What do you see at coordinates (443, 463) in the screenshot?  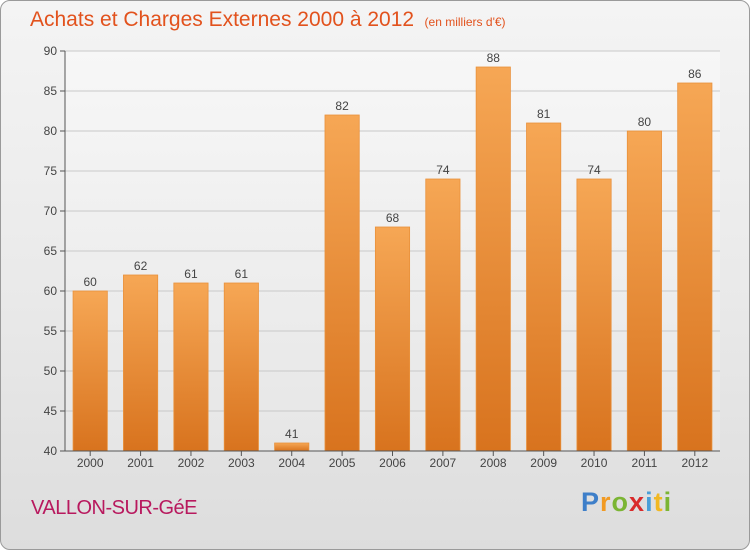 I see `x-tick-label: 2007` at bounding box center [443, 463].